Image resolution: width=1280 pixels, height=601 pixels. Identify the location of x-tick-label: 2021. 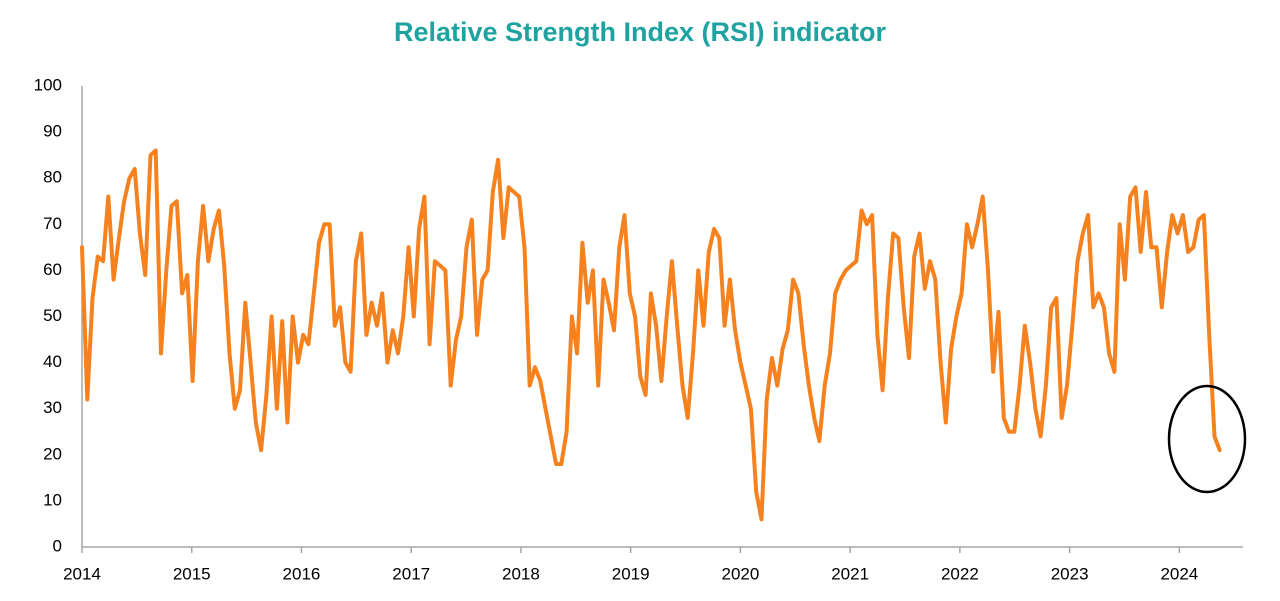
(850, 573).